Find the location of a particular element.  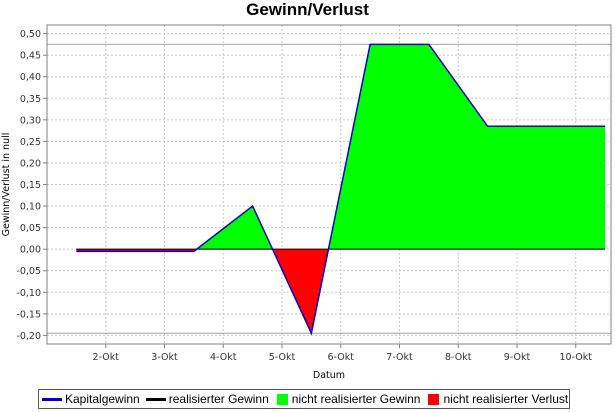

x-tick-label: 5-Okt is located at coordinates (282, 357).